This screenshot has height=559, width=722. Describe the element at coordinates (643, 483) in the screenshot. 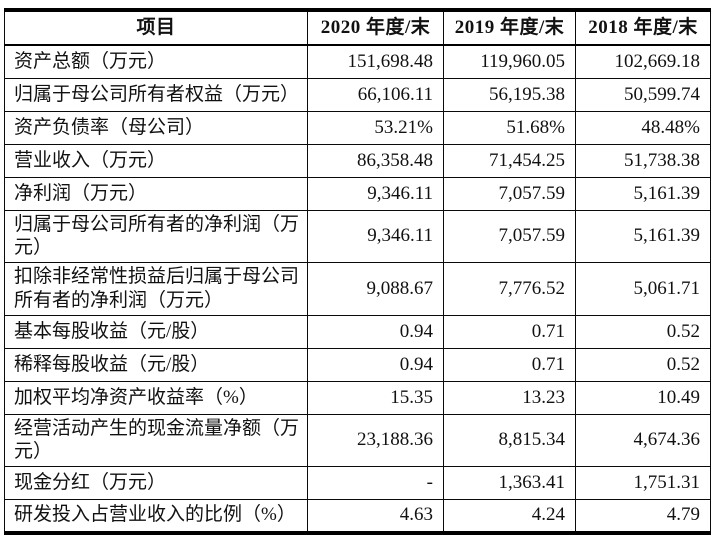

I see `value-2018: 1,751.31` at that location.